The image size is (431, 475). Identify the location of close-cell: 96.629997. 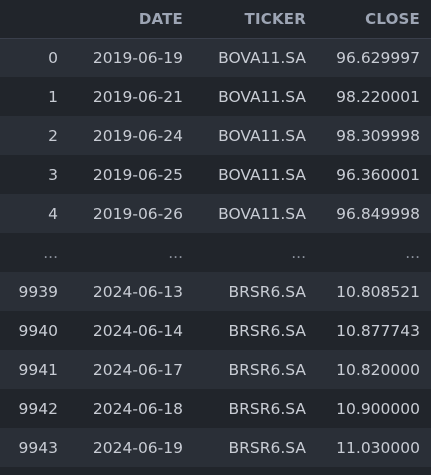
(378, 57).